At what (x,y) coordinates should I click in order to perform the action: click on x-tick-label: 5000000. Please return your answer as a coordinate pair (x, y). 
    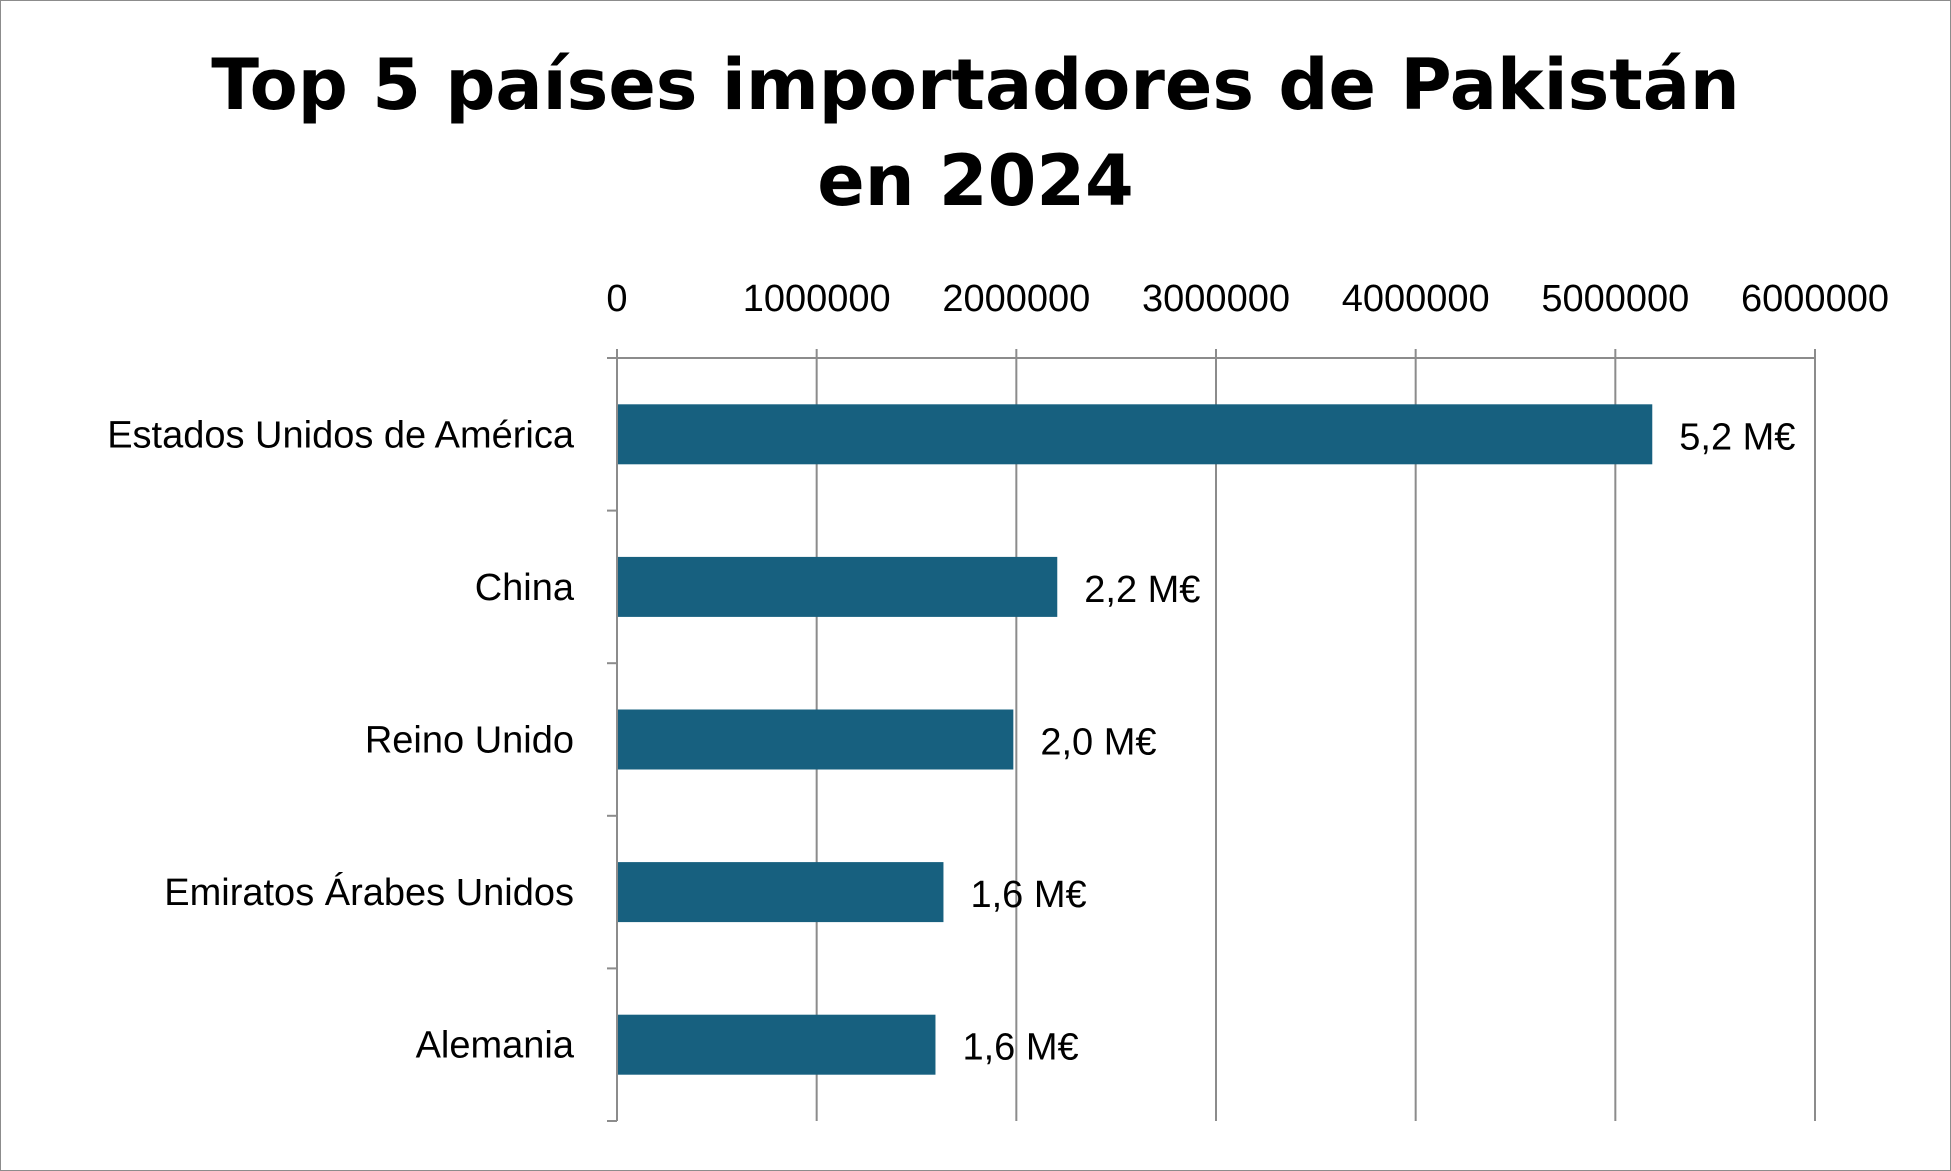
    Looking at the image, I should click on (1615, 299).